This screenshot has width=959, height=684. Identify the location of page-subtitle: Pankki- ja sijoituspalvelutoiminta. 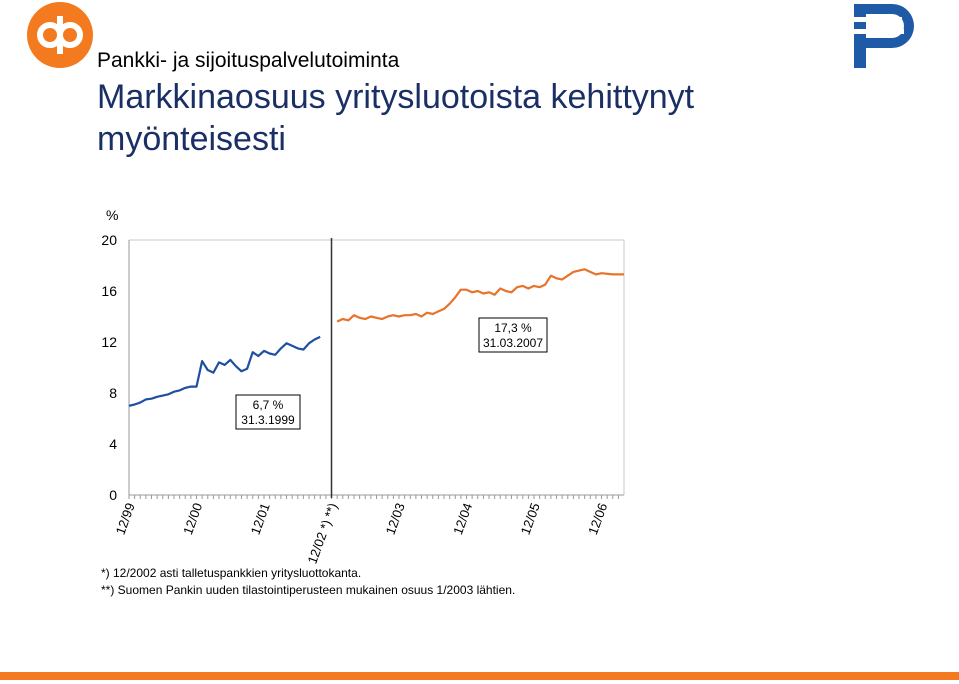
(248, 60).